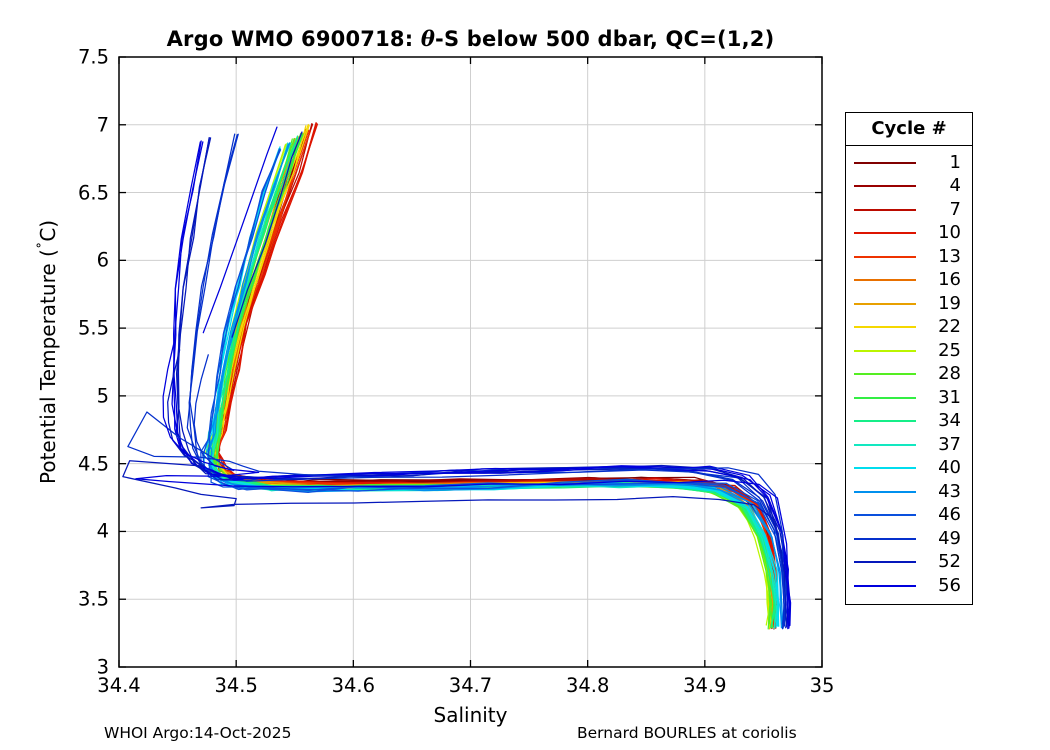  What do you see at coordinates (949, 303) in the screenshot?
I see `legend-label: 19` at bounding box center [949, 303].